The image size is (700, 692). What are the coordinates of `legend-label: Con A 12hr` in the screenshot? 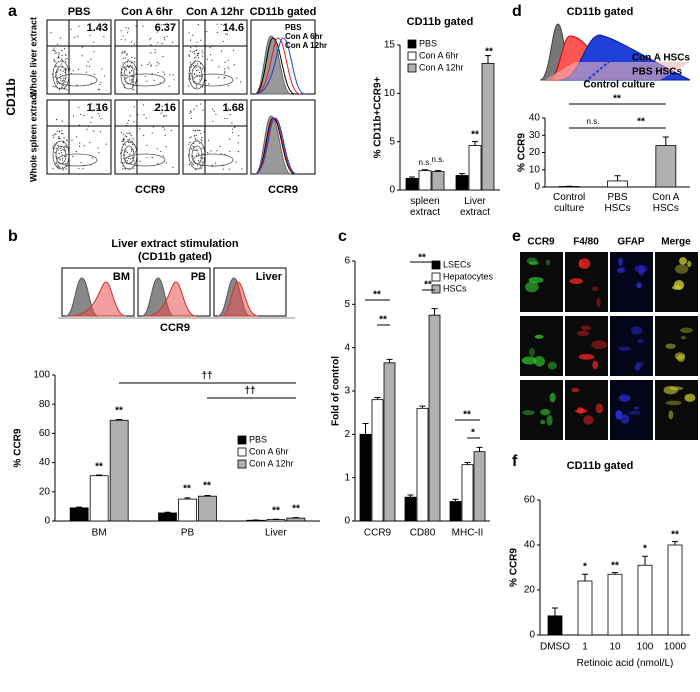 It's located at (271, 463).